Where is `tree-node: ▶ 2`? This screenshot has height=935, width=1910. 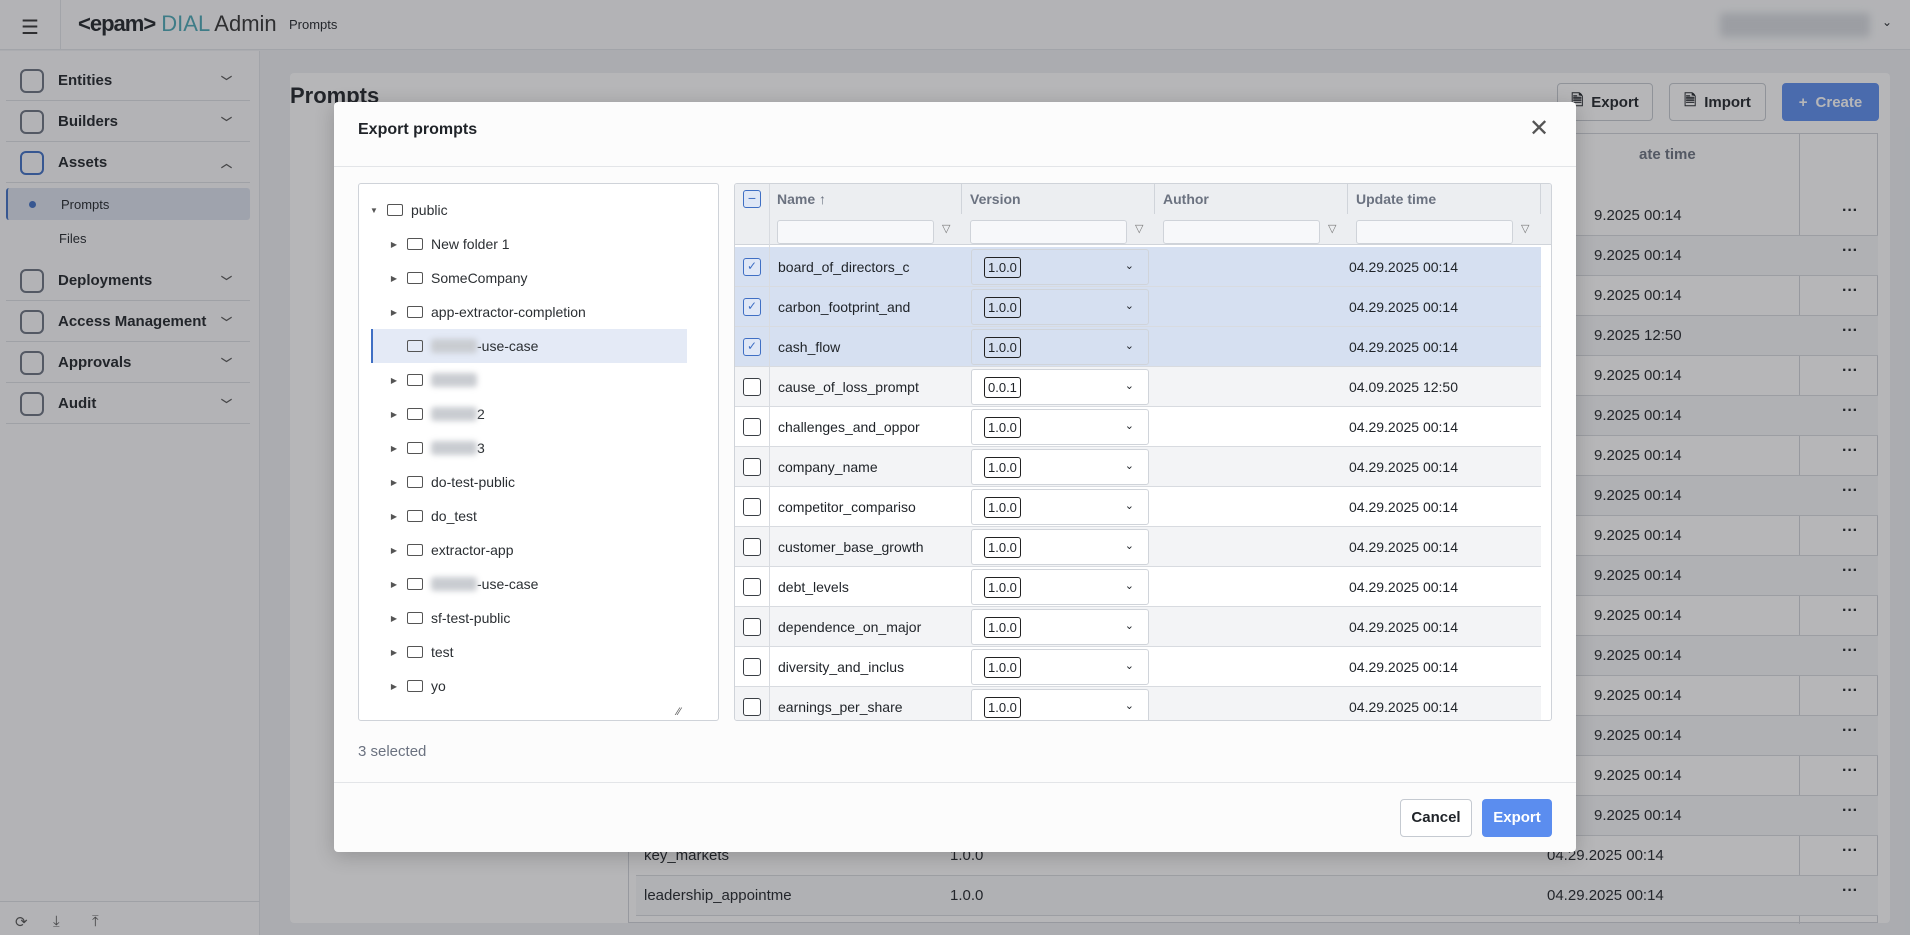 tree-node: ▶ 2 is located at coordinates (436, 414).